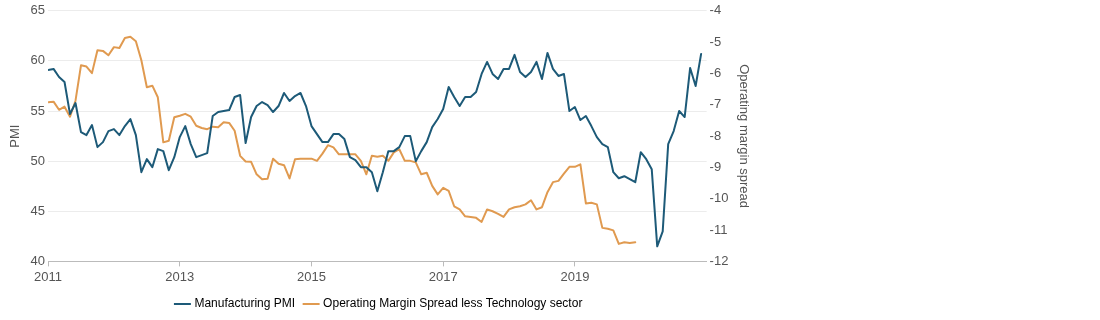  I want to click on x-tick-label: 2013, so click(180, 276).